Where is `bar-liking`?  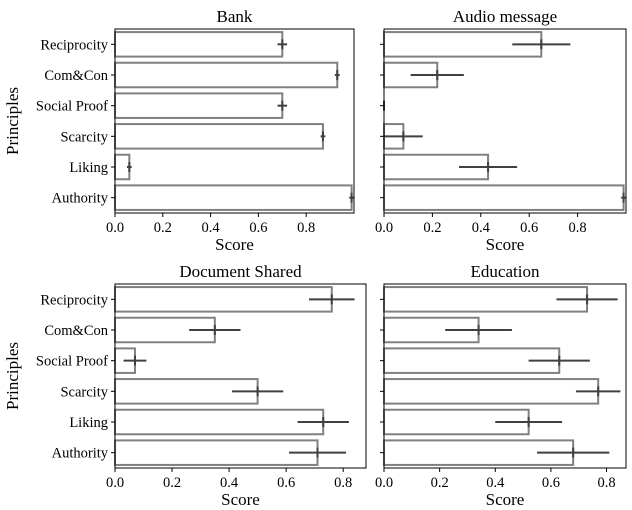 bar-liking is located at coordinates (219, 422).